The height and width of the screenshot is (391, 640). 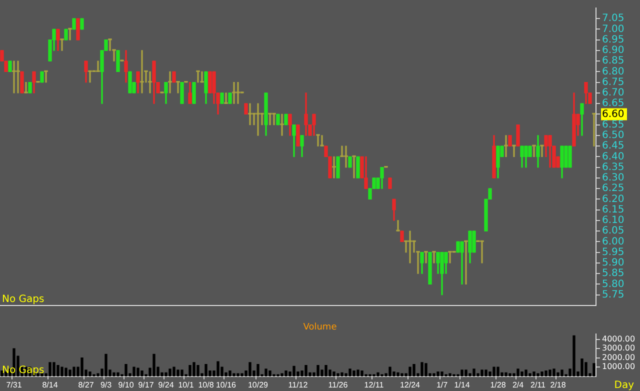 I want to click on y-tick-label: 6.85, so click(x=613, y=61).